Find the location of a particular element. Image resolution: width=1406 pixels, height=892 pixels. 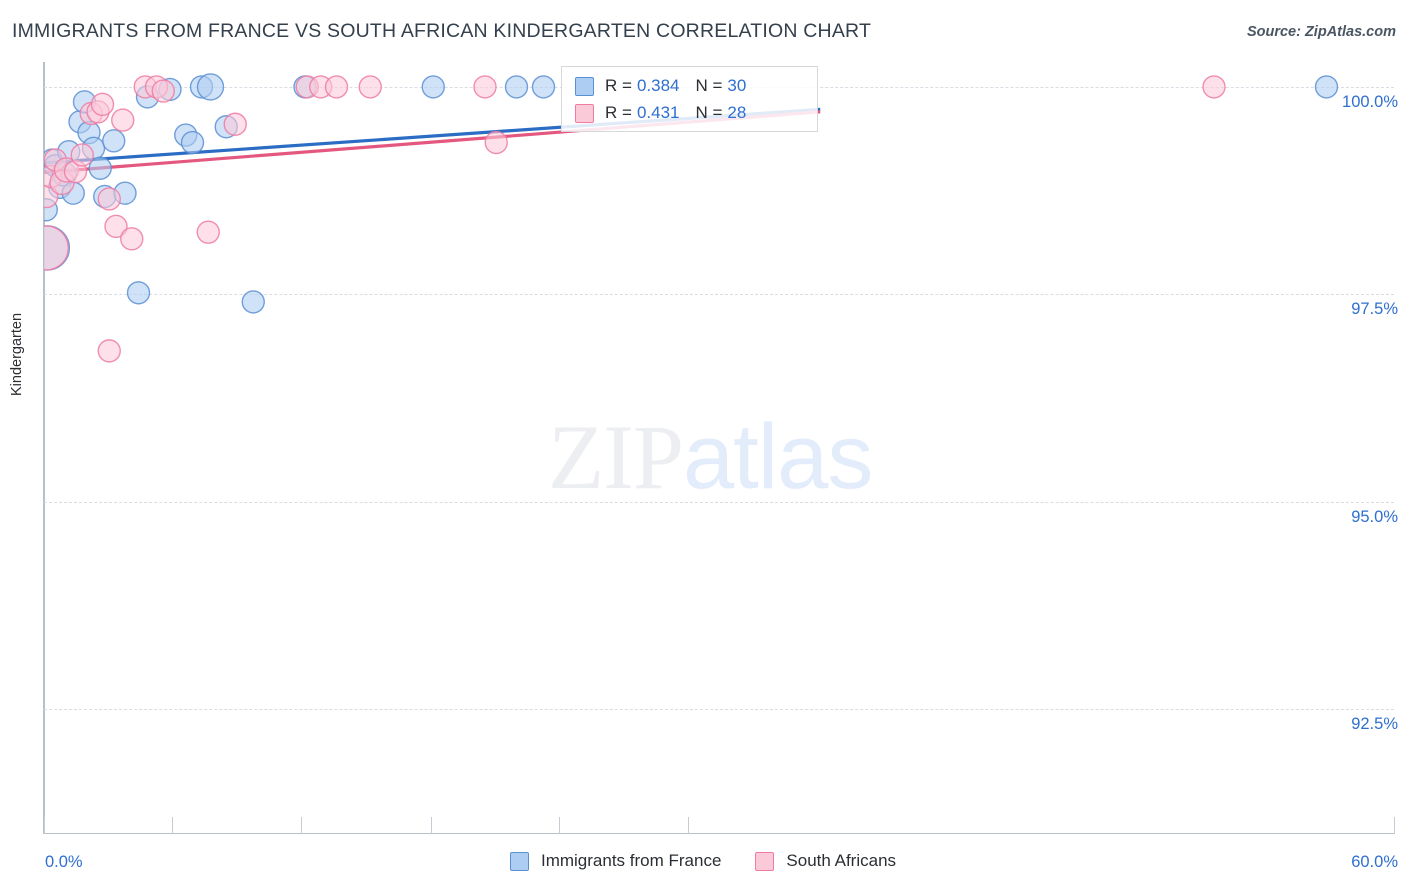

legend-swatch-france is located at coordinates (519, 861).